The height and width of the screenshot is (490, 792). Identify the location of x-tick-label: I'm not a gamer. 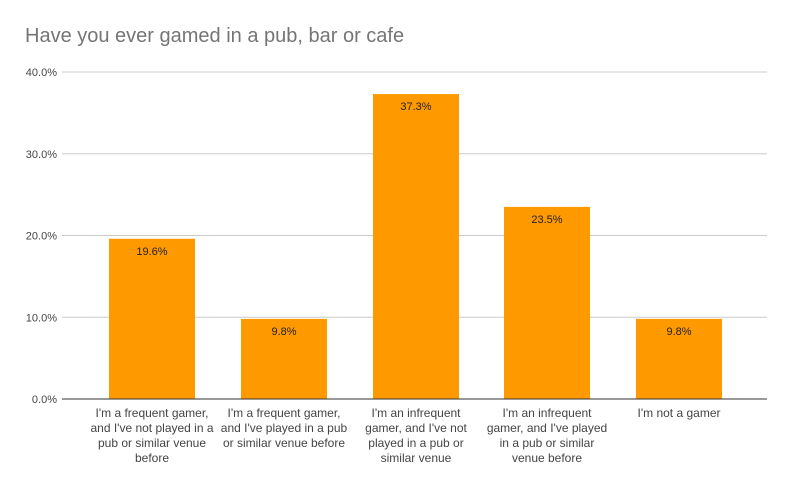
(679, 413).